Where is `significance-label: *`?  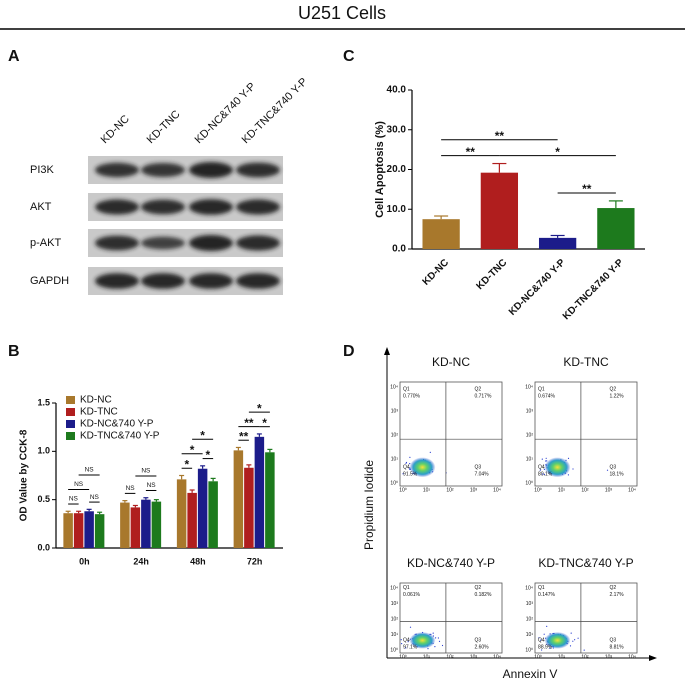
significance-label: * is located at coordinates (202, 435).